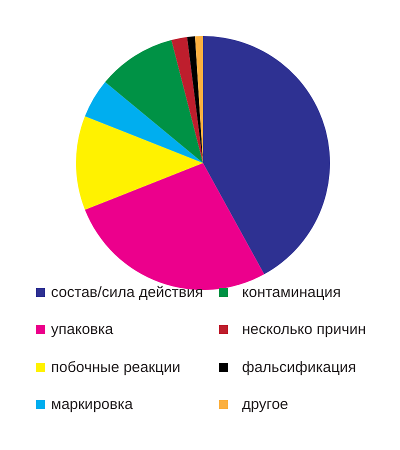  Describe the element at coordinates (115, 367) in the screenshot. I see `legend-label: побочные реакции` at that location.